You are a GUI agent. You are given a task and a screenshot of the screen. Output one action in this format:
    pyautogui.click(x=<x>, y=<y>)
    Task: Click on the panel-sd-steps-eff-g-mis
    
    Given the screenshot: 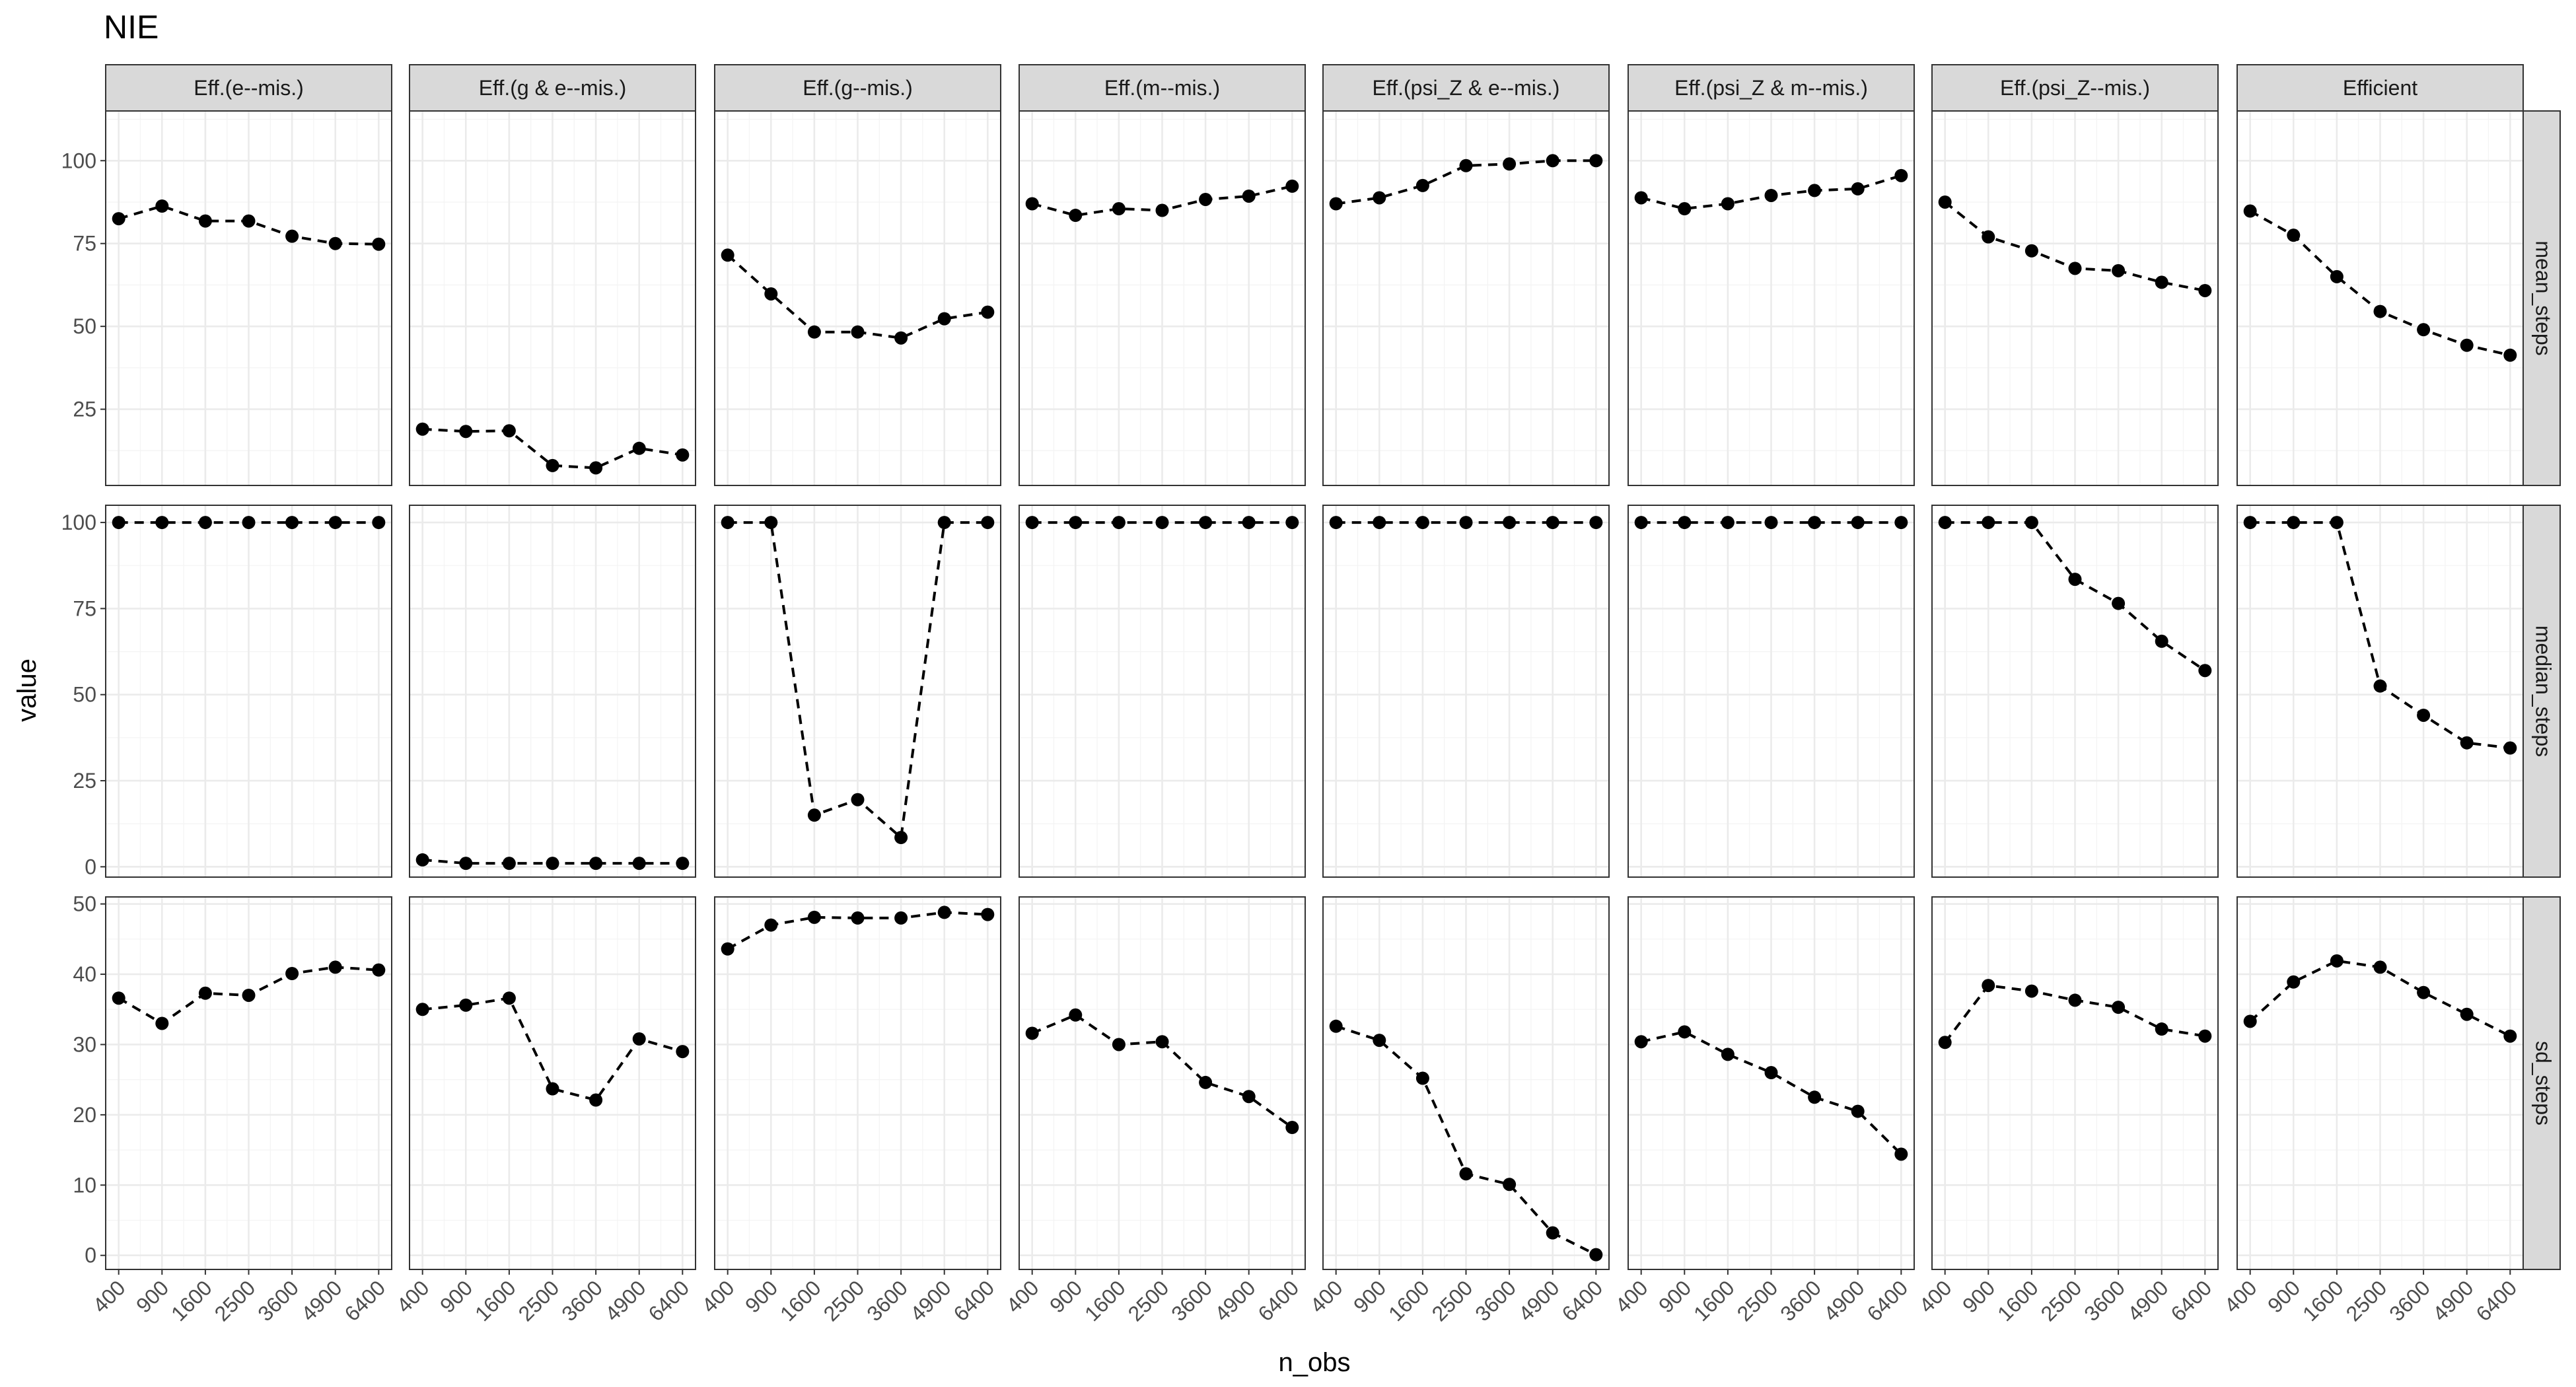 What is the action you would take?
    pyautogui.click(x=858, y=1083)
    